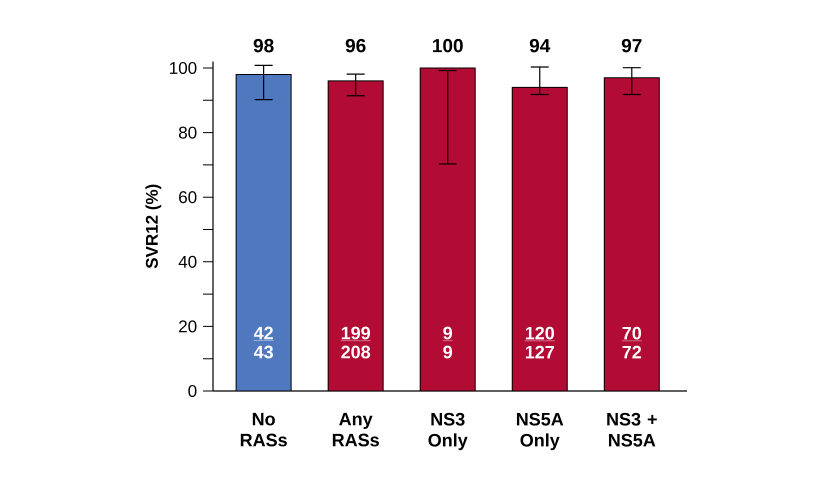 Image resolution: width=840 pixels, height=477 pixels. What do you see at coordinates (632, 45) in the screenshot?
I see `data-label: 97` at bounding box center [632, 45].